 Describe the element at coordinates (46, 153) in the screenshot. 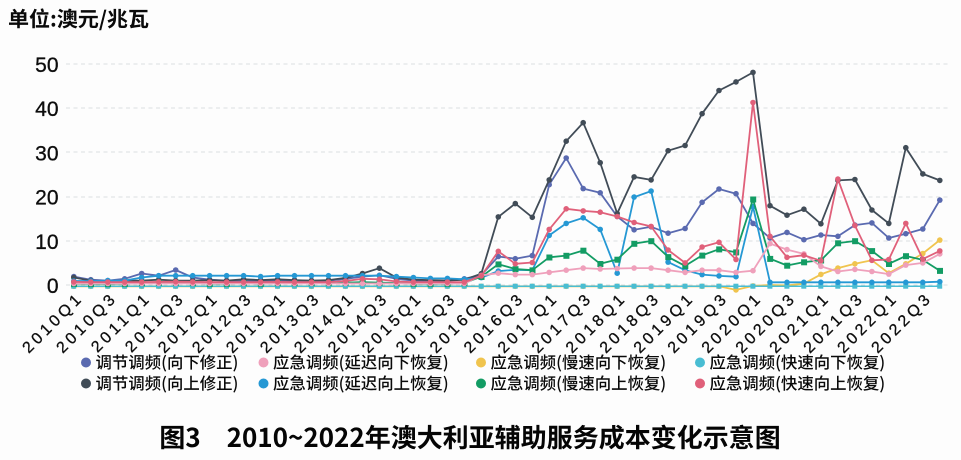

I see `svg-text: 30` at that location.